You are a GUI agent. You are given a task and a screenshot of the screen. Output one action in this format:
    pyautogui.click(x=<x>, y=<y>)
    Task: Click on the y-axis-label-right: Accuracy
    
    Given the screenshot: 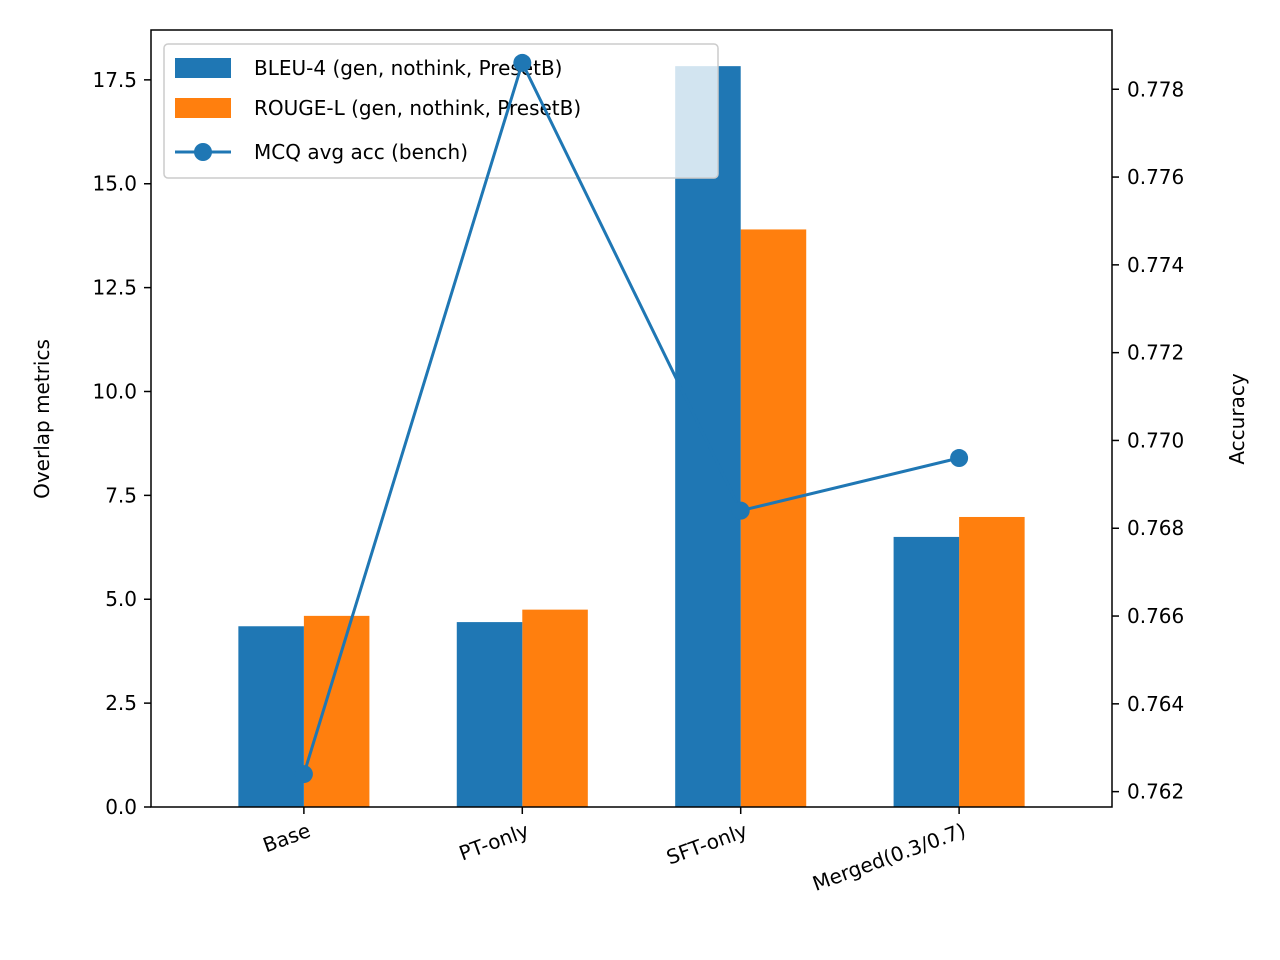 What is the action you would take?
    pyautogui.click(x=1237, y=418)
    